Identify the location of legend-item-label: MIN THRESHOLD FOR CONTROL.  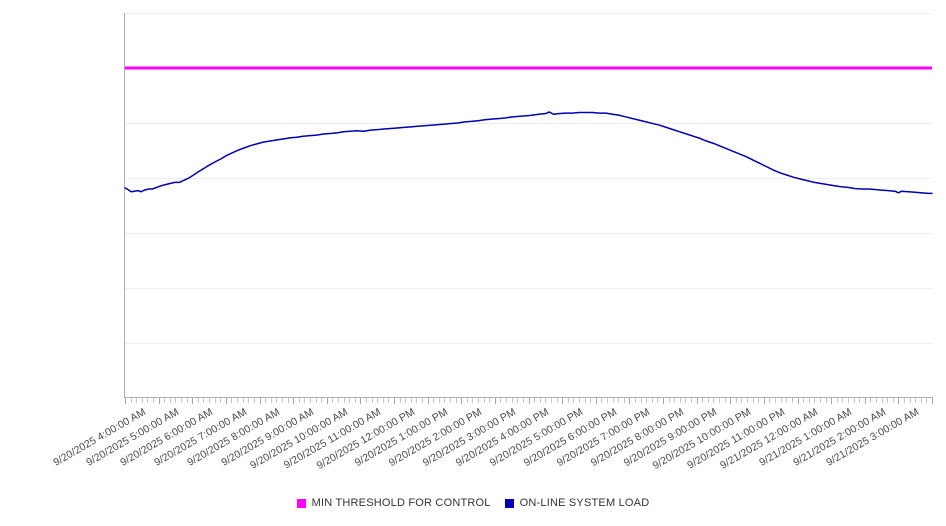
(401, 503).